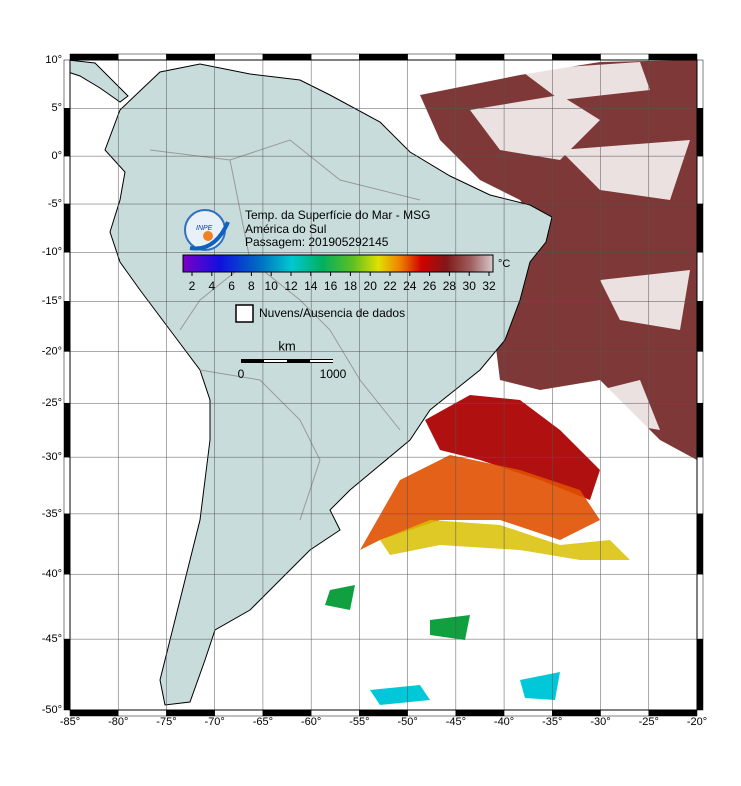 The width and height of the screenshot is (741, 786). I want to click on colorbar-label: 8, so click(251, 286).